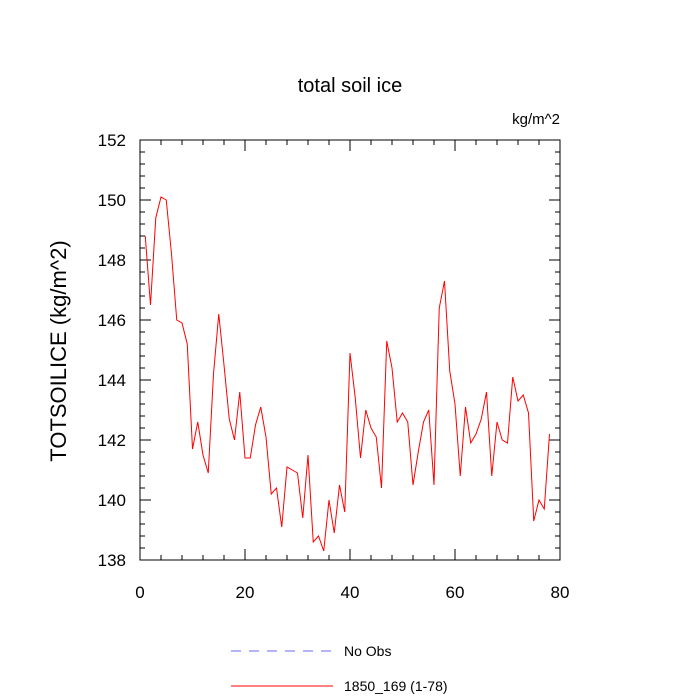  I want to click on y-tick-label: 140, so click(112, 500).